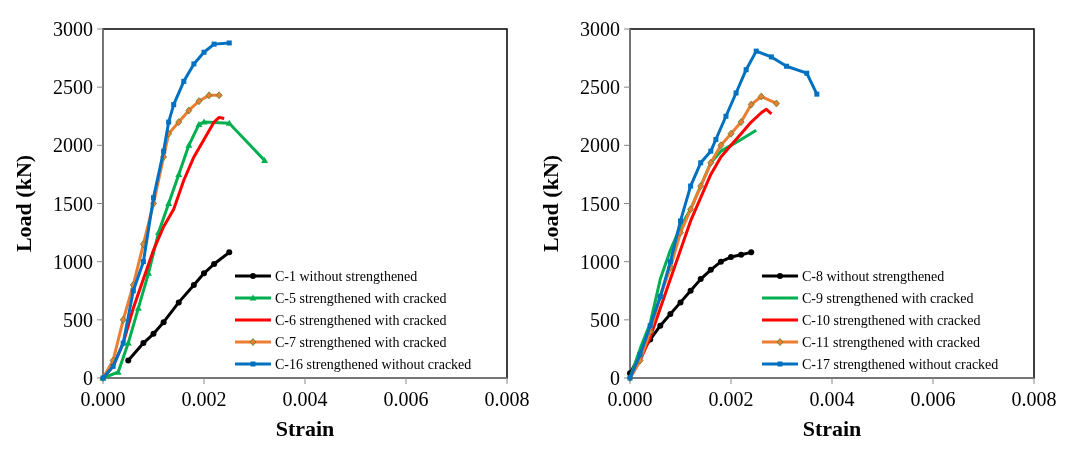 Image resolution: width=1070 pixels, height=450 pixels. What do you see at coordinates (873, 276) in the screenshot?
I see `legend-label: C-8 without strengthened` at bounding box center [873, 276].